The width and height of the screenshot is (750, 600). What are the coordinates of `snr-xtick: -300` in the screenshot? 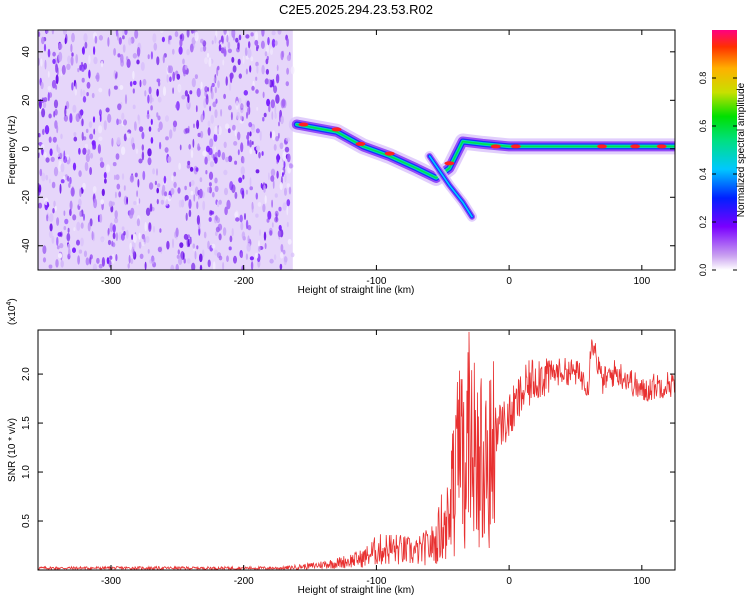 It's located at (111, 581).